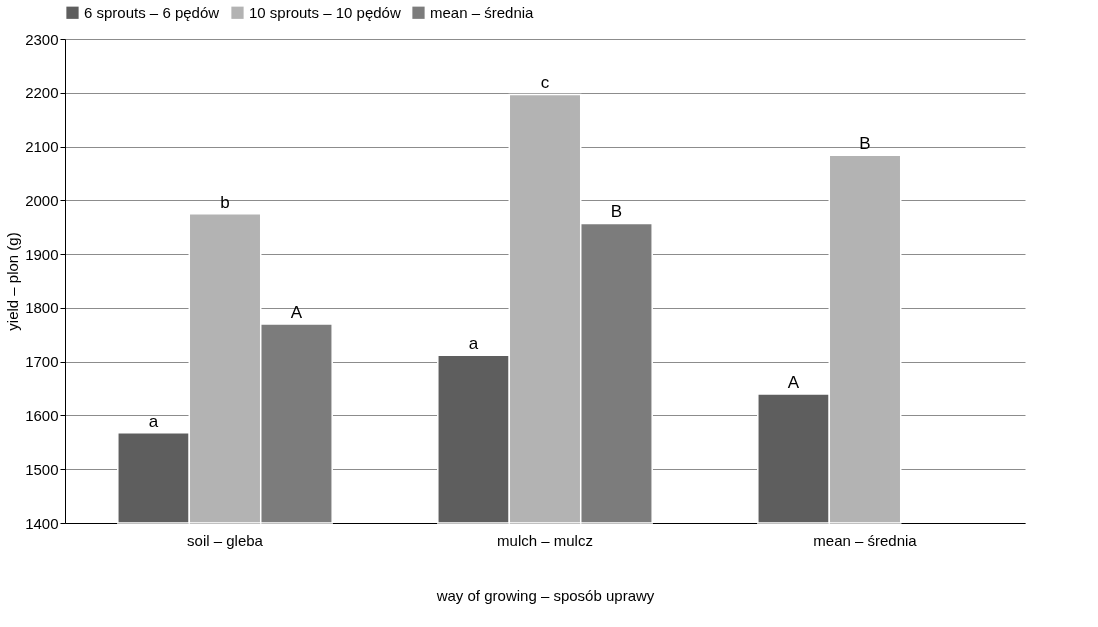  I want to click on y-tick-label: 1500, so click(42, 469).